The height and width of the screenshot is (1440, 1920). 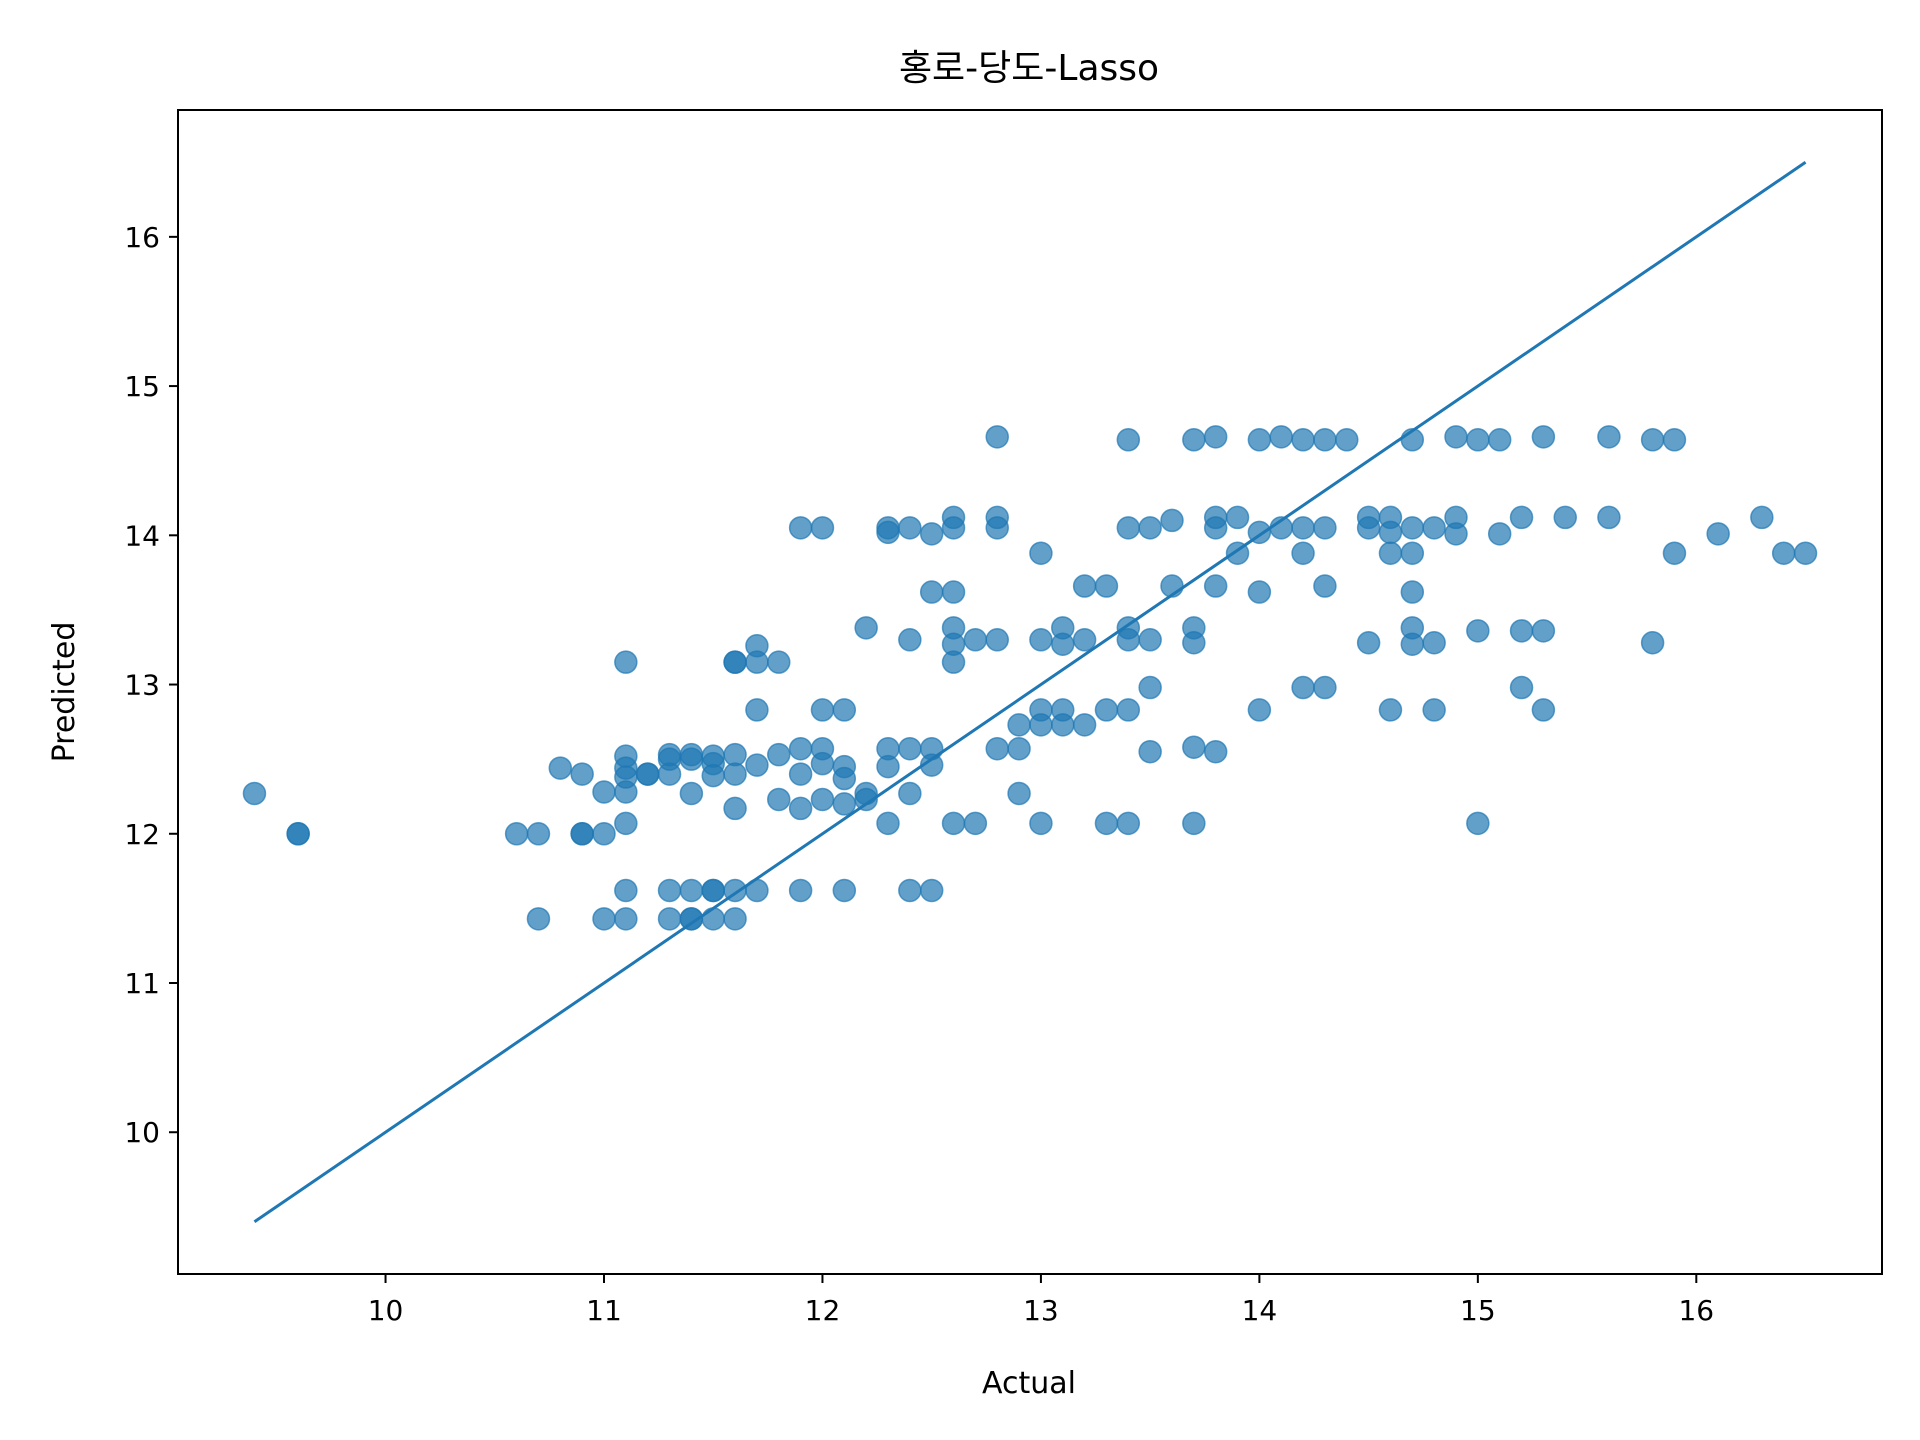 What do you see at coordinates (386, 1310) in the screenshot?
I see `x-tick-label: 10` at bounding box center [386, 1310].